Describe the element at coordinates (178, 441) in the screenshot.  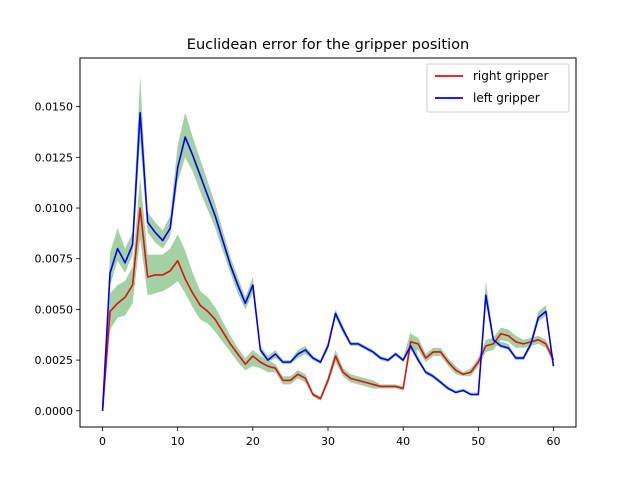
I see `x-tick-label: 10` at that location.